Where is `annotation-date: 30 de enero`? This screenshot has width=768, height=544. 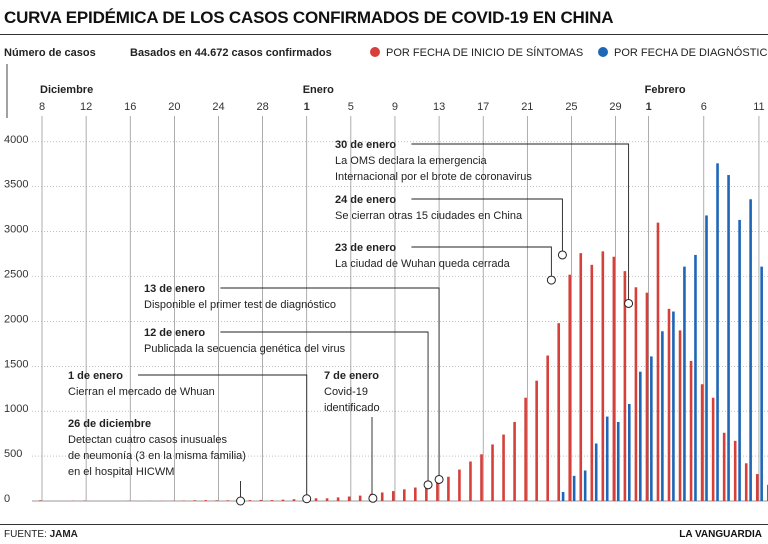 annotation-date: 30 de enero is located at coordinates (365, 145).